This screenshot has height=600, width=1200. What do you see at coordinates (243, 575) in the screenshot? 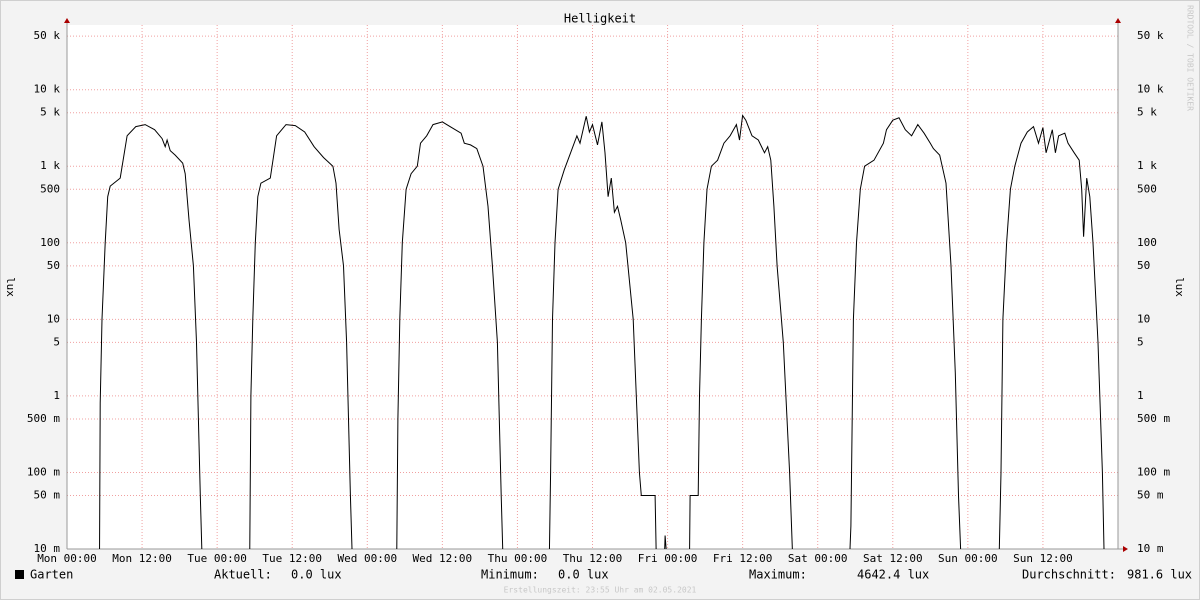
I see `stat-label: Aktuell:` at bounding box center [243, 575].